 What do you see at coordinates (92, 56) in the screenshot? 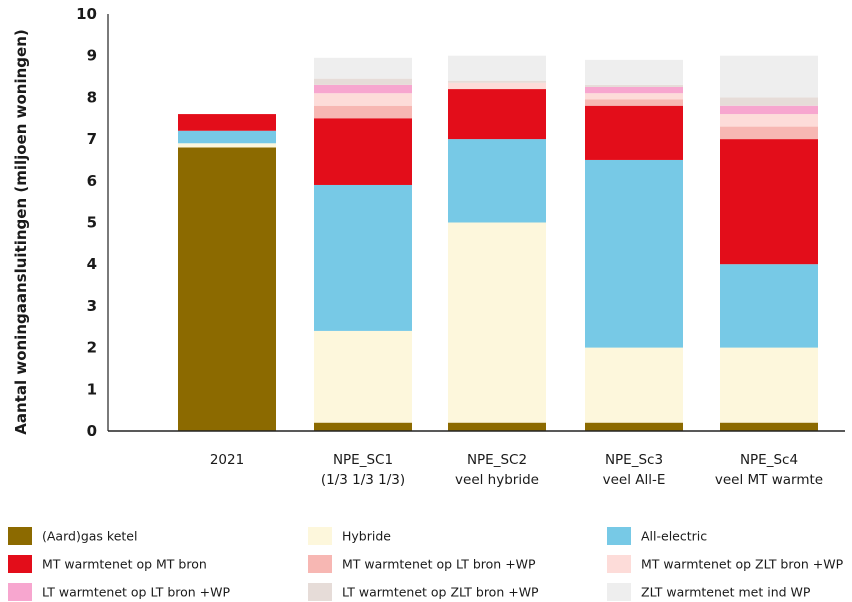
I see `y-tick-label: 9` at bounding box center [92, 56].